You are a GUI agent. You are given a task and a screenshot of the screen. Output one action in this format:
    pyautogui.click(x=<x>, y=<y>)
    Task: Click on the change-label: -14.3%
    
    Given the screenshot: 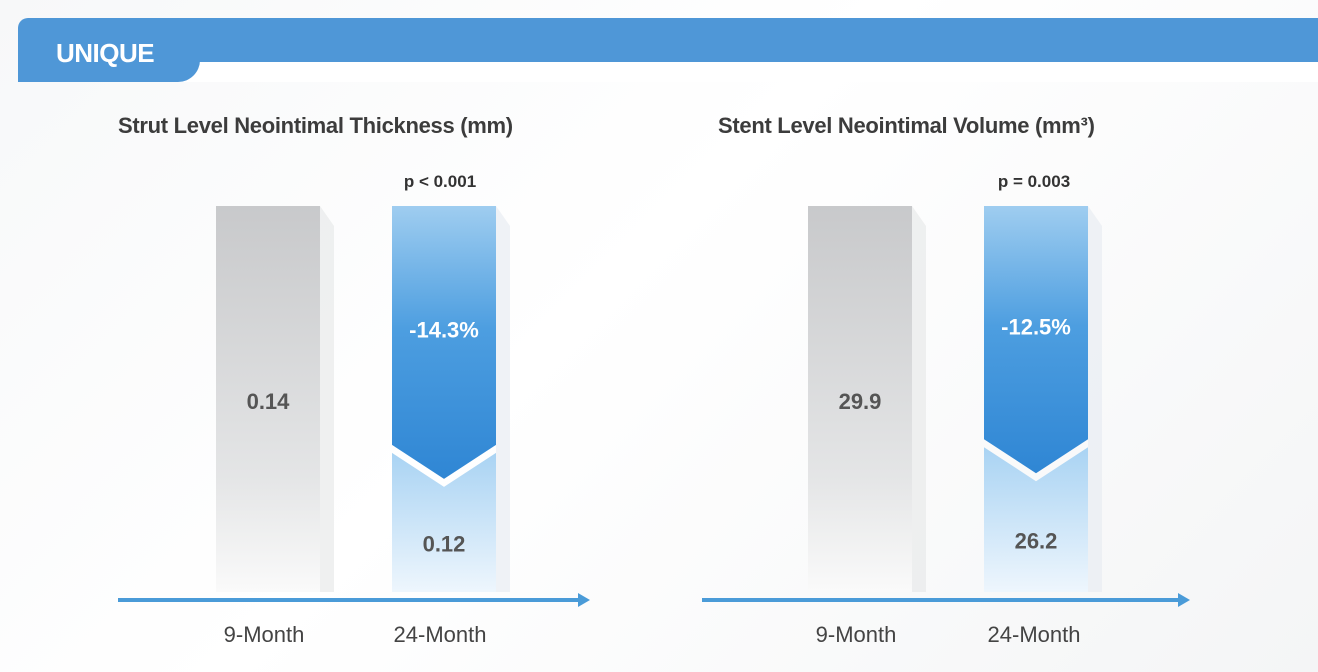 What is the action you would take?
    pyautogui.click(x=444, y=329)
    